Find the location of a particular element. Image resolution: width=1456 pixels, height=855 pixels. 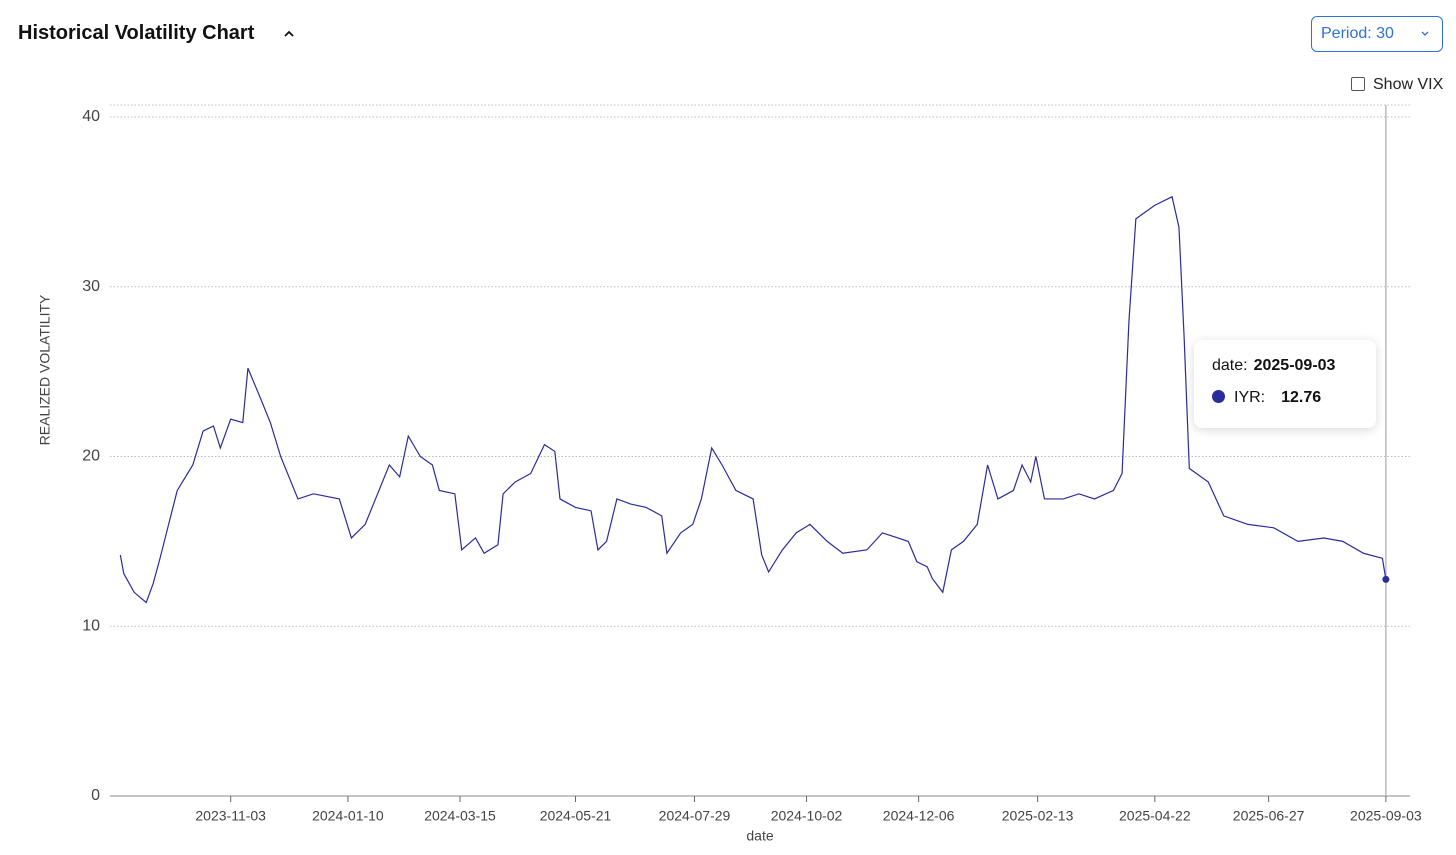

x-axis-label: date is located at coordinates (759, 836).